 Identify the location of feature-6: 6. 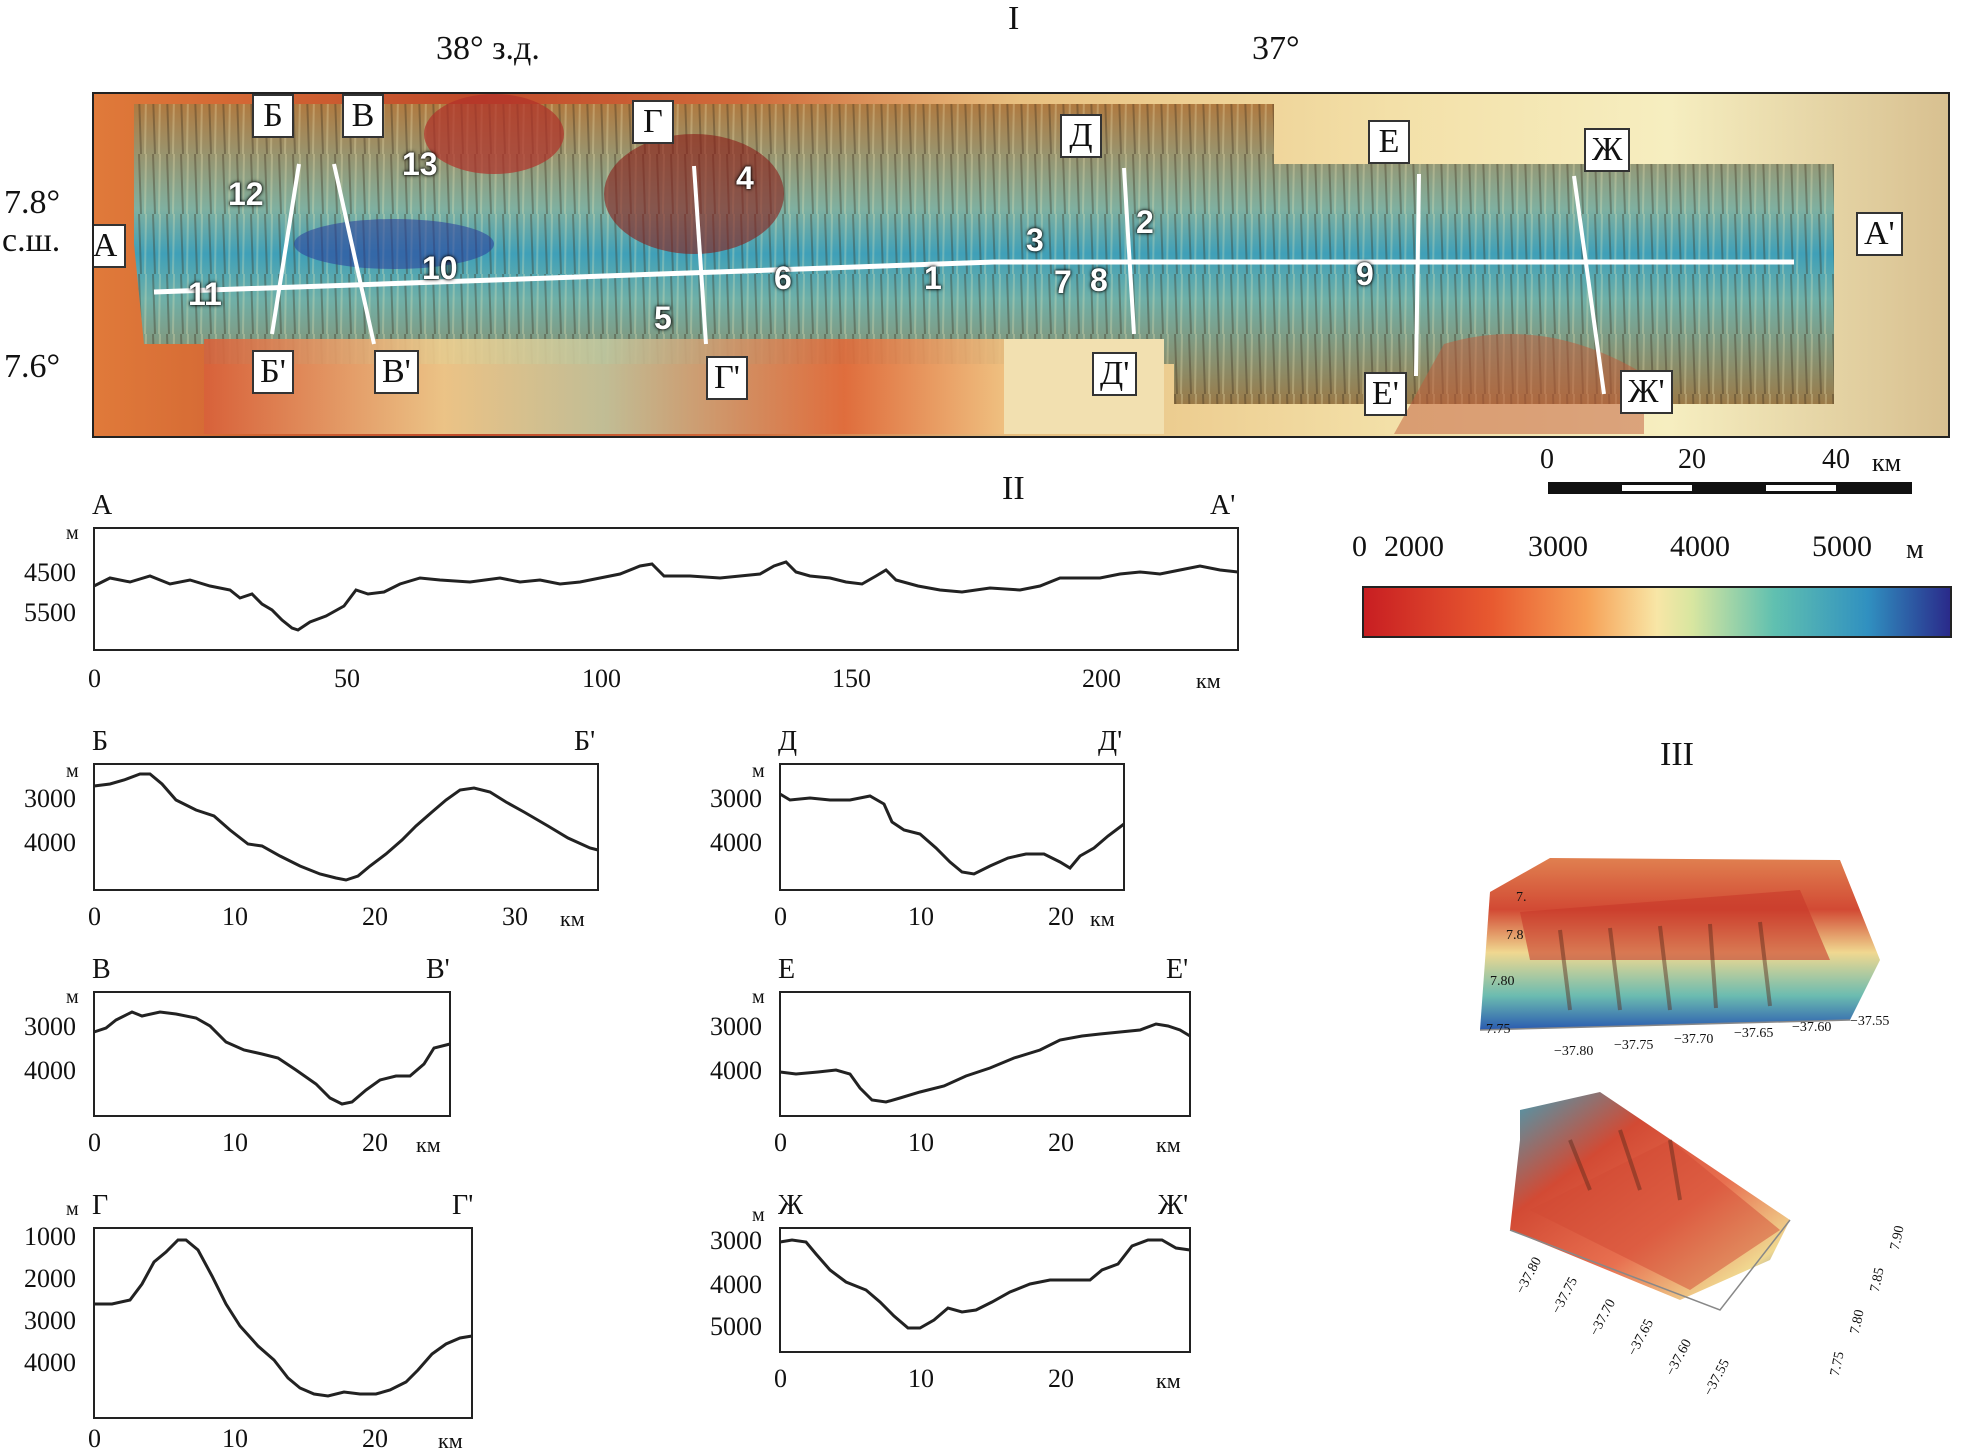
(783, 278).